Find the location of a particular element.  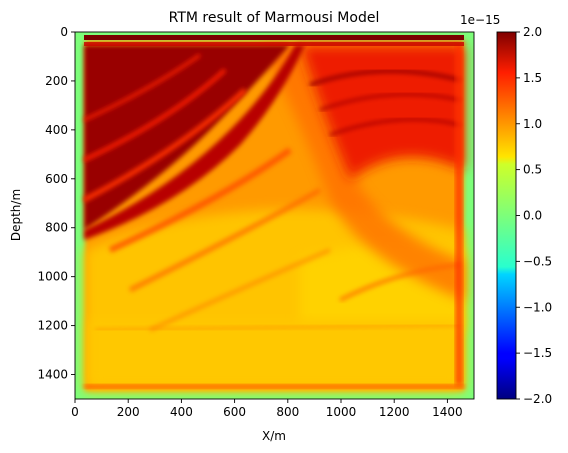

chart-title: RTM result of Marmousi Model is located at coordinates (274, 18).